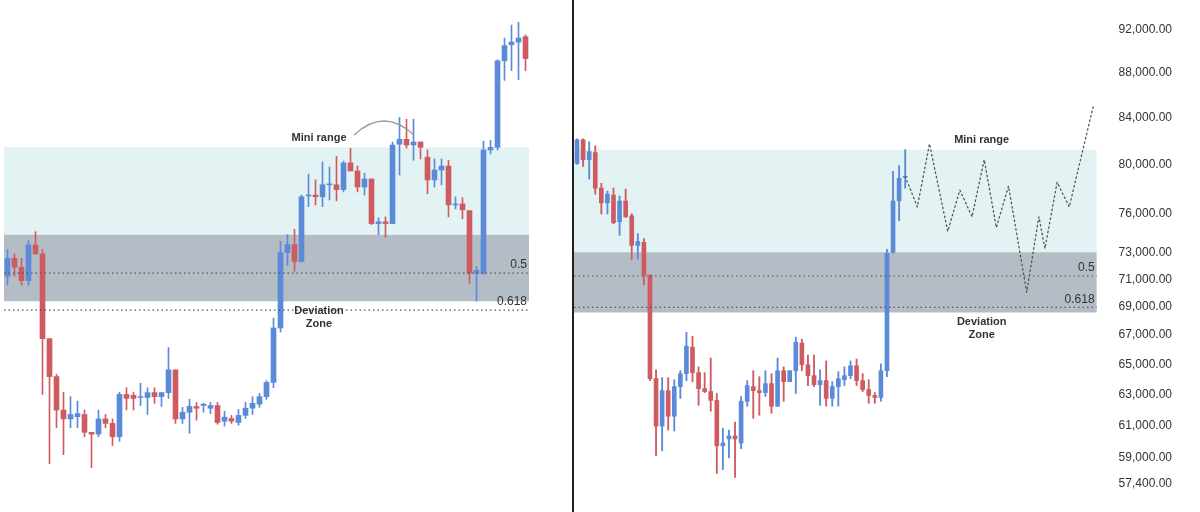 The height and width of the screenshot is (512, 1200). Describe the element at coordinates (1145, 363) in the screenshot. I see `y-tick-label: 65,000.00` at that location.